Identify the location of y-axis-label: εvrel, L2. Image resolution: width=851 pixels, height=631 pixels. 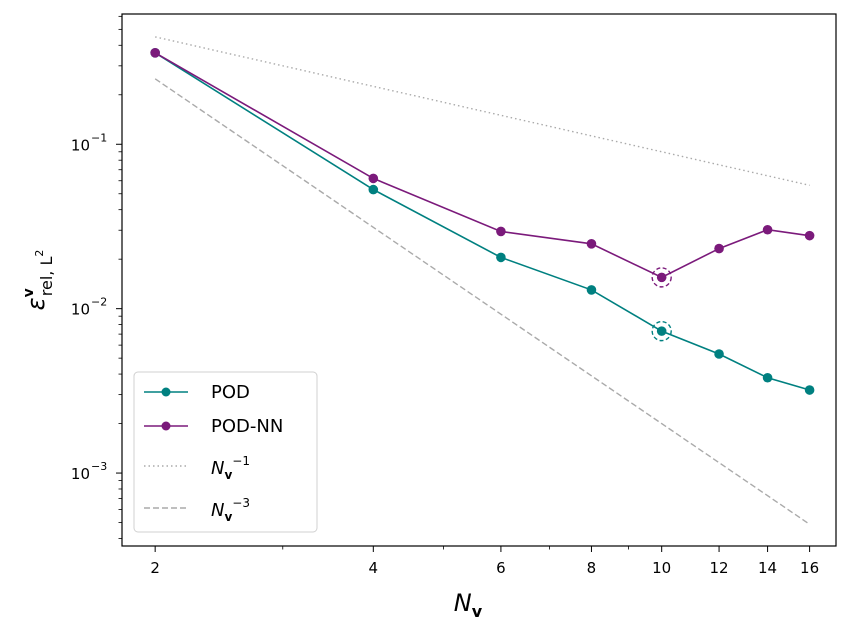
(38, 280).